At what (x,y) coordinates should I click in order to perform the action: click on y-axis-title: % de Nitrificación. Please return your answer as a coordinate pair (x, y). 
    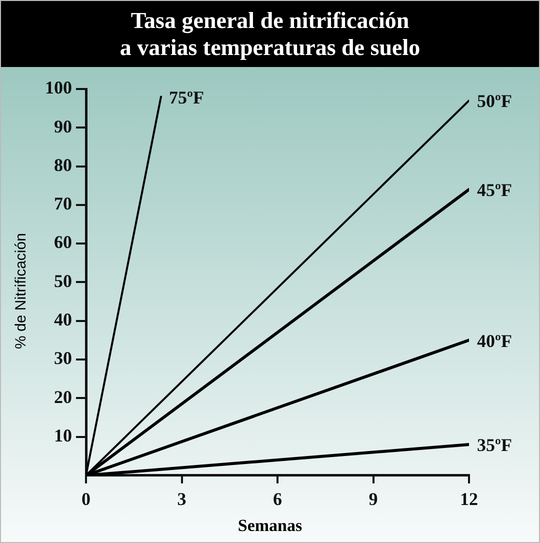
    Looking at the image, I should click on (21, 291).